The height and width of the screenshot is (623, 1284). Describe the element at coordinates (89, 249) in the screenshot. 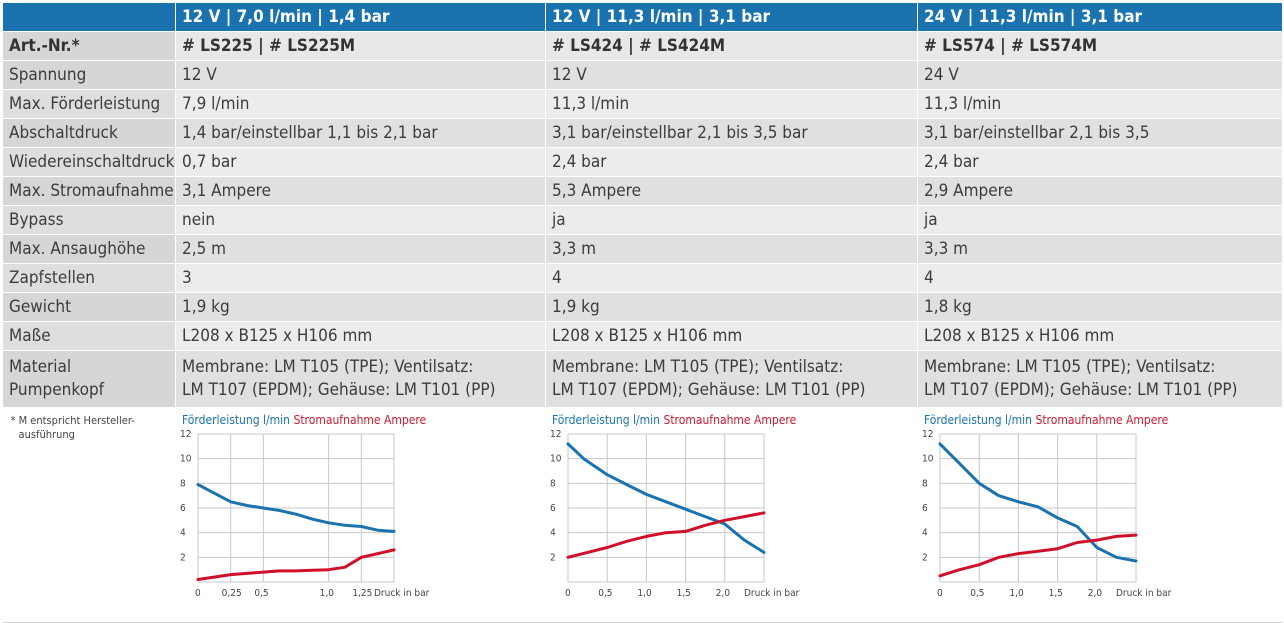

I see `row-label: Max. Ansaughöhe` at that location.